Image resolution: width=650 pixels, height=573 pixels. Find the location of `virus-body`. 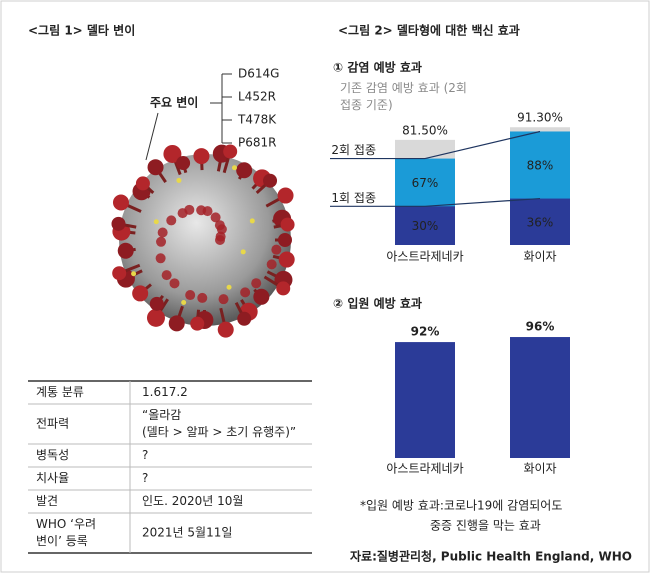

virus-body is located at coordinates (205, 240).